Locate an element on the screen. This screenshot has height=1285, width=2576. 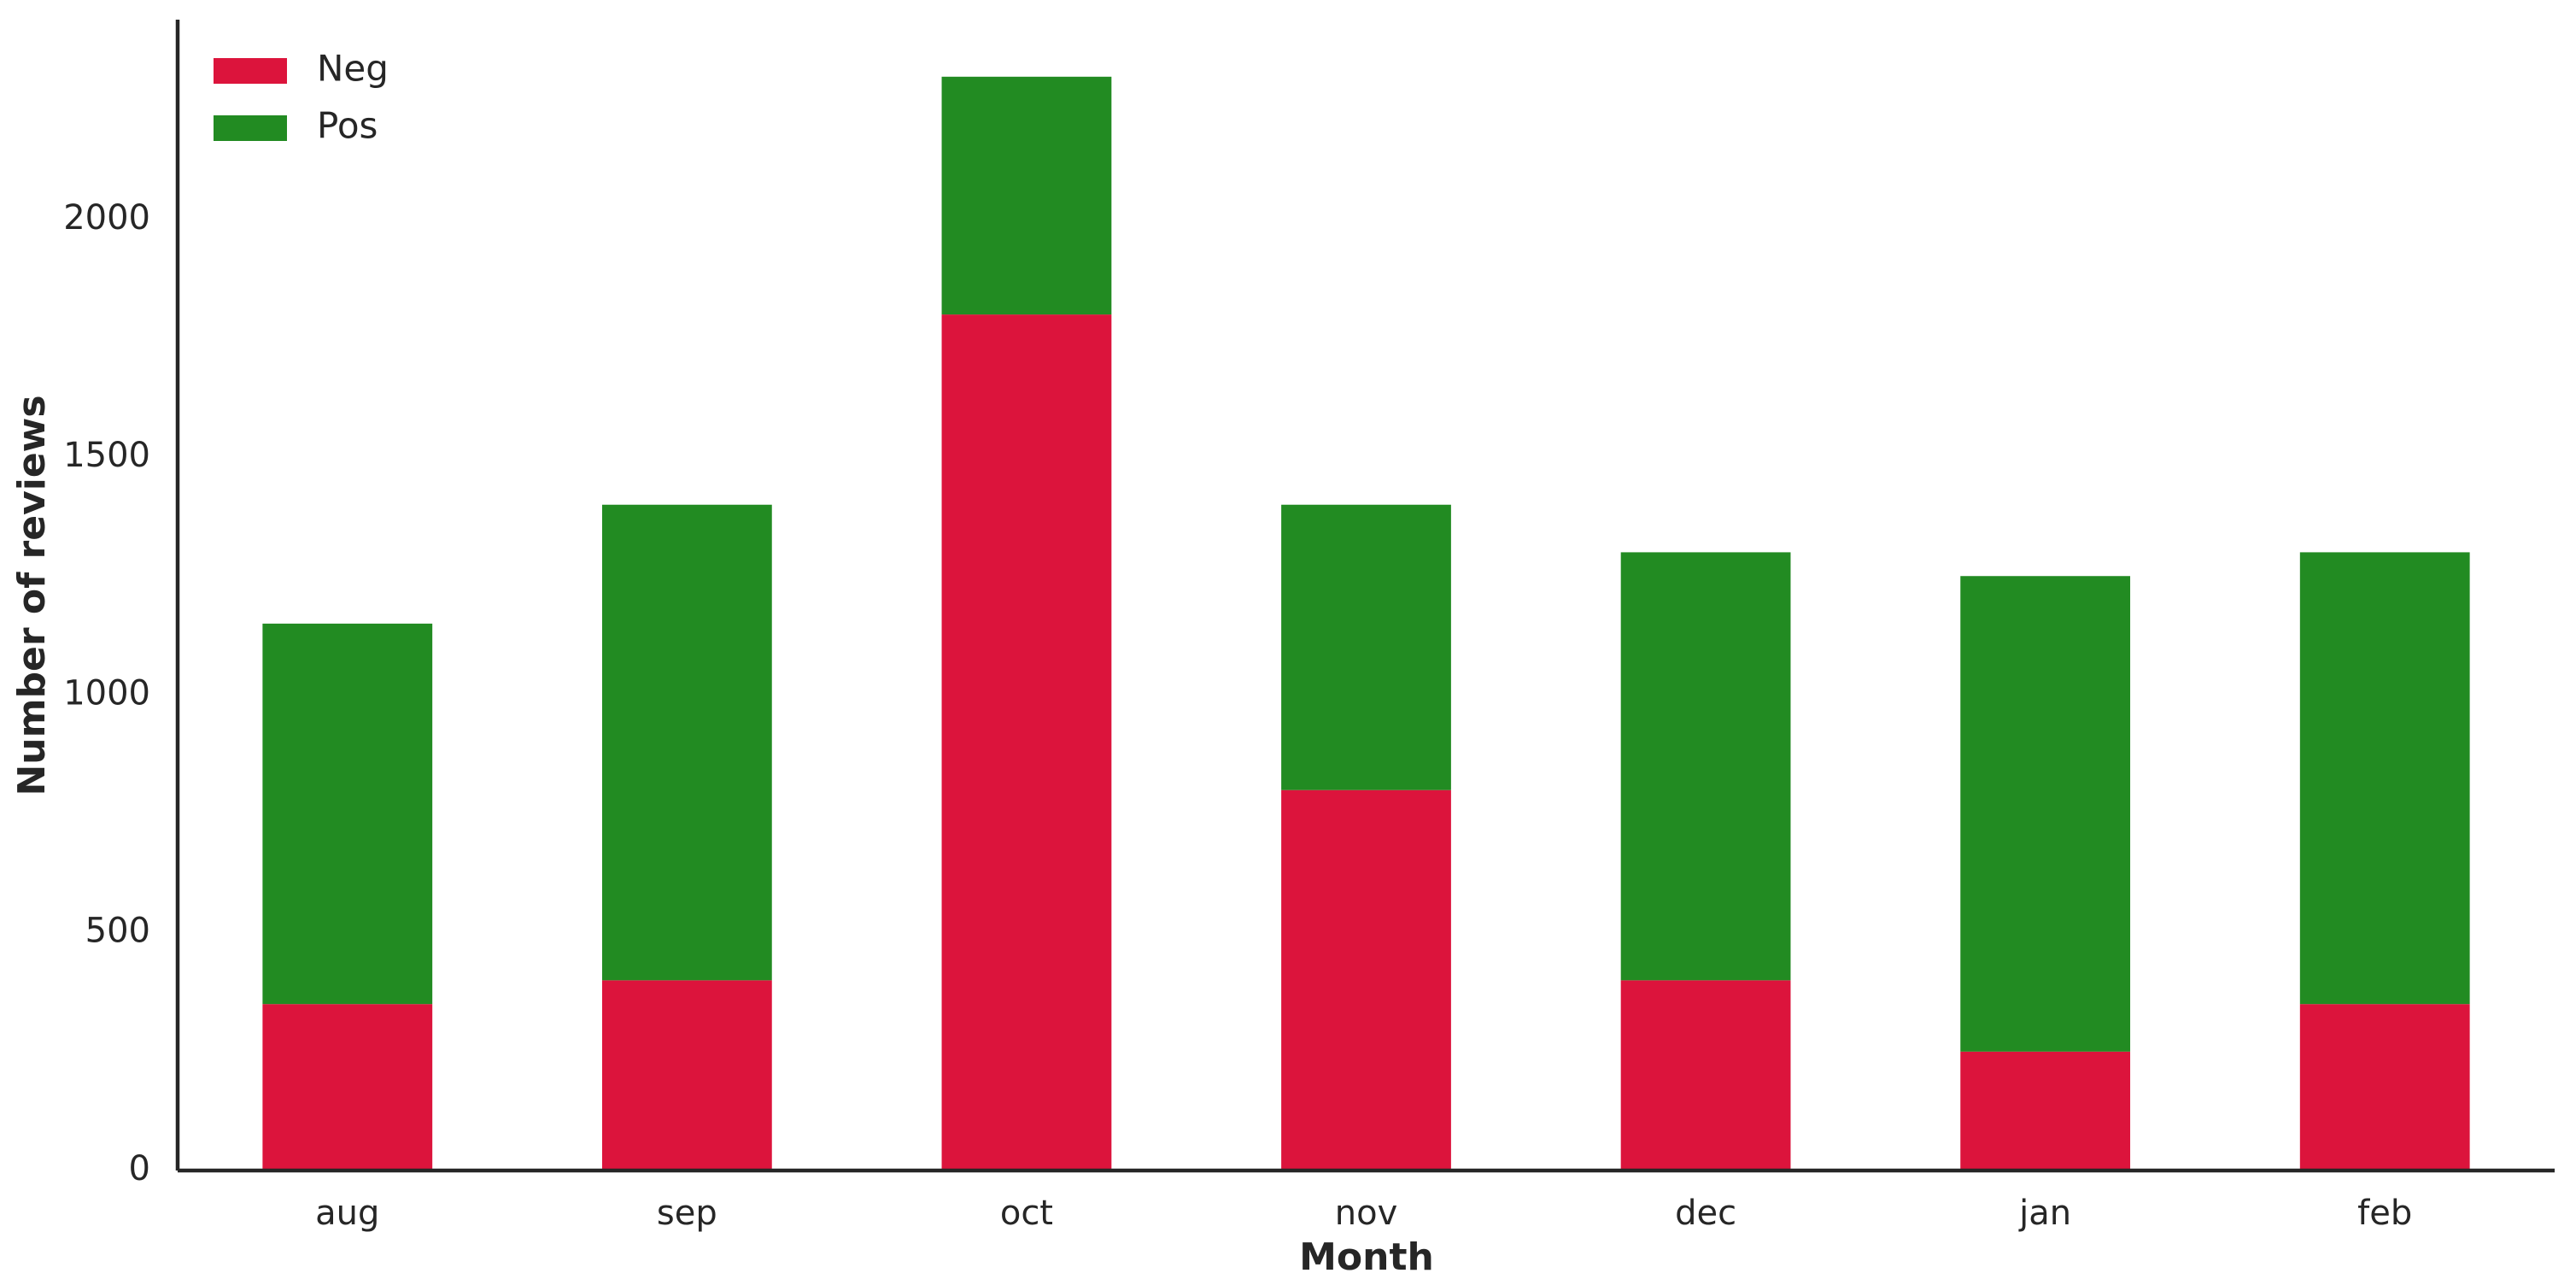
y-tick-label: 1000 is located at coordinates (106, 693).